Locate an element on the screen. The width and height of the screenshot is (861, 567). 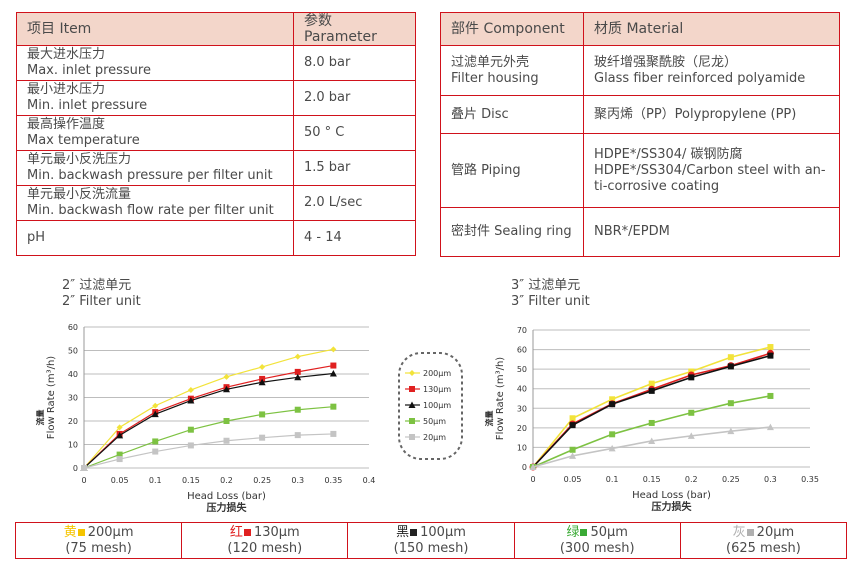
x-tick-label: 0.15 is located at coordinates (652, 479).